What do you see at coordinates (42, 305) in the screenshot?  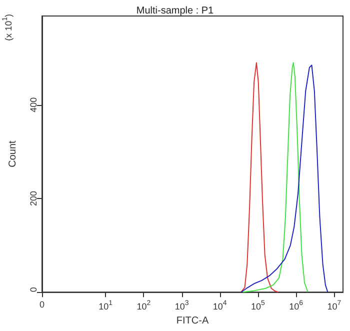 I see `x-tick-label: 0` at bounding box center [42, 305].